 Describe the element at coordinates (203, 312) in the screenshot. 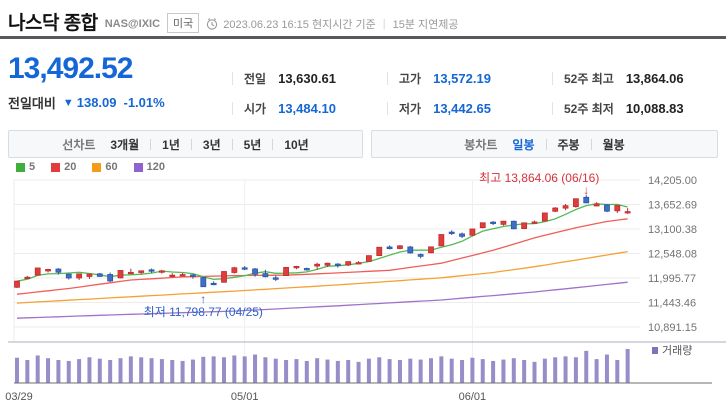

I see `low-annotation: 최저 11,798.77 (04/25)` at that location.